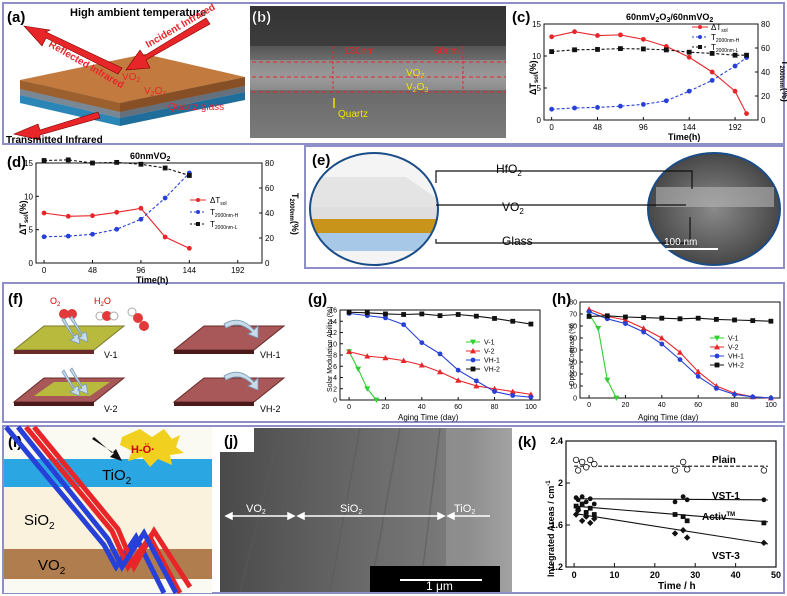 The height and width of the screenshot is (596, 787). I want to click on d-ytick-right-label: 40, so click(269, 213).